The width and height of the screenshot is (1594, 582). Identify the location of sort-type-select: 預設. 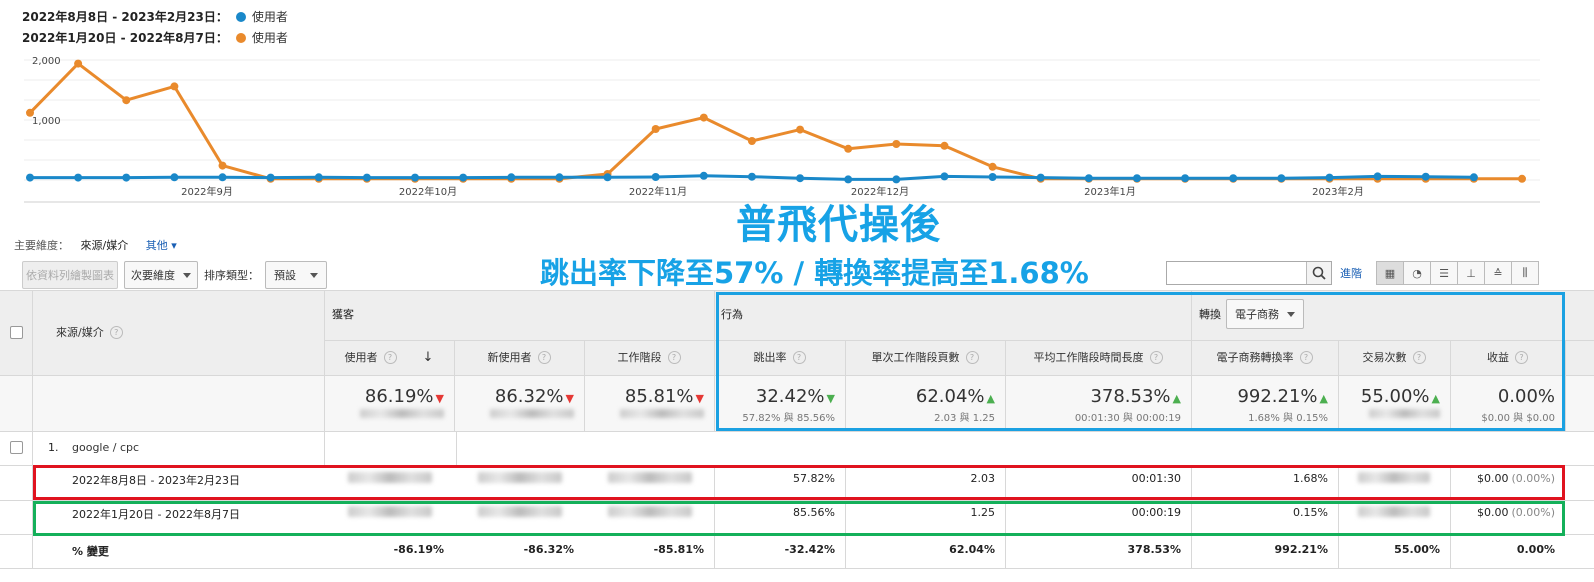
(296, 275).